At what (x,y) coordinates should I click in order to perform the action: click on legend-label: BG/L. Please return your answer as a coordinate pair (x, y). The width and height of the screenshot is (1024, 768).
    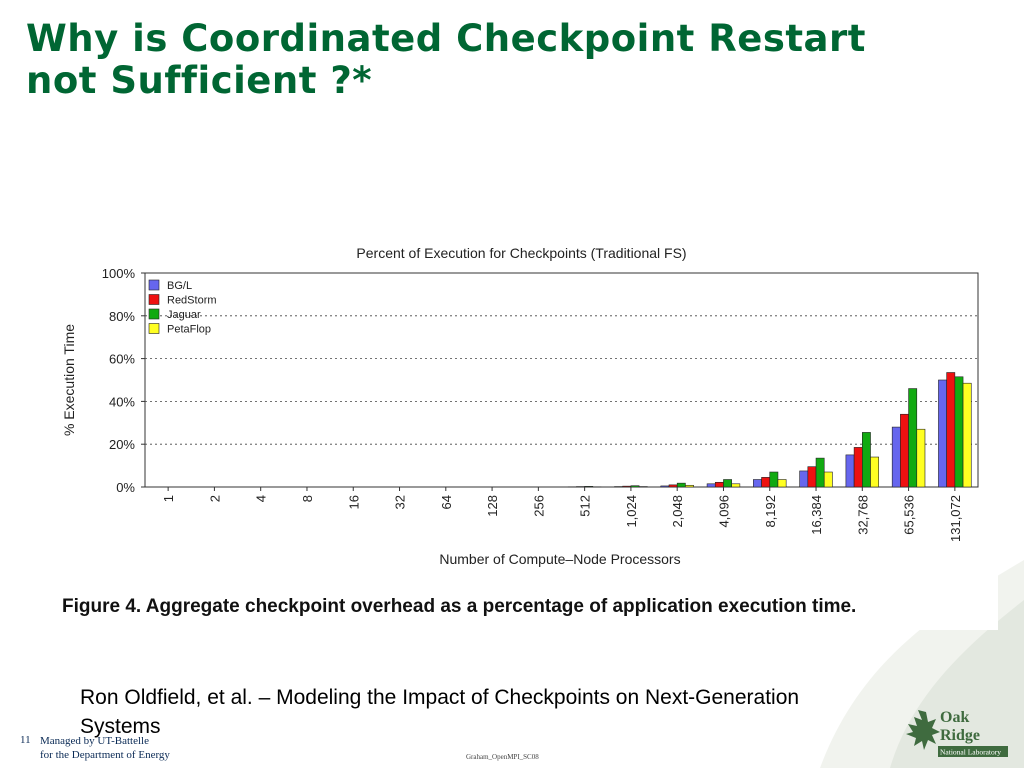
    Looking at the image, I should click on (179, 286).